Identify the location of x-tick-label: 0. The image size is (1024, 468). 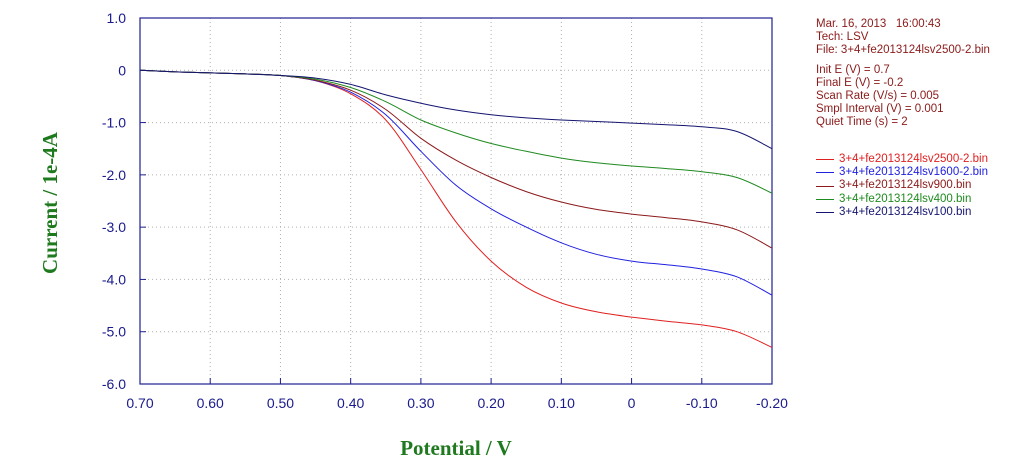
(632, 403).